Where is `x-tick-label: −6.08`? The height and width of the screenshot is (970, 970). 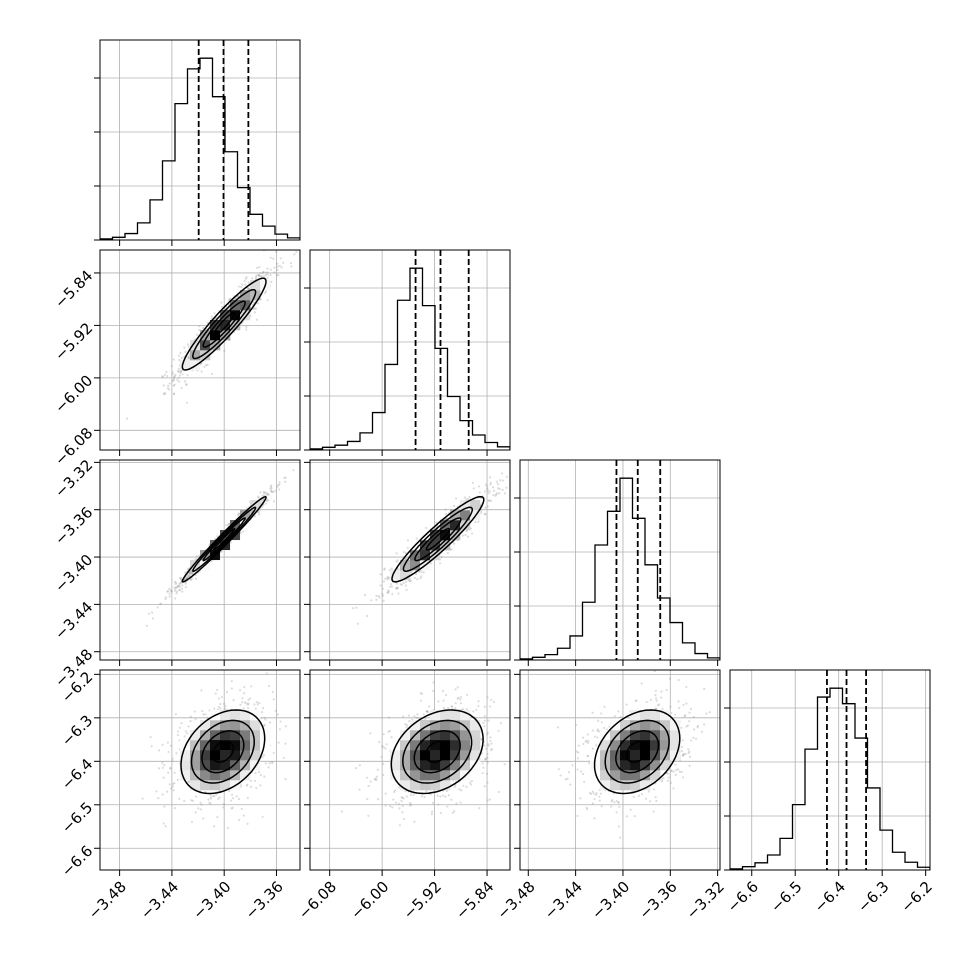
x-tick-label: −6.08 is located at coordinates (317, 900).